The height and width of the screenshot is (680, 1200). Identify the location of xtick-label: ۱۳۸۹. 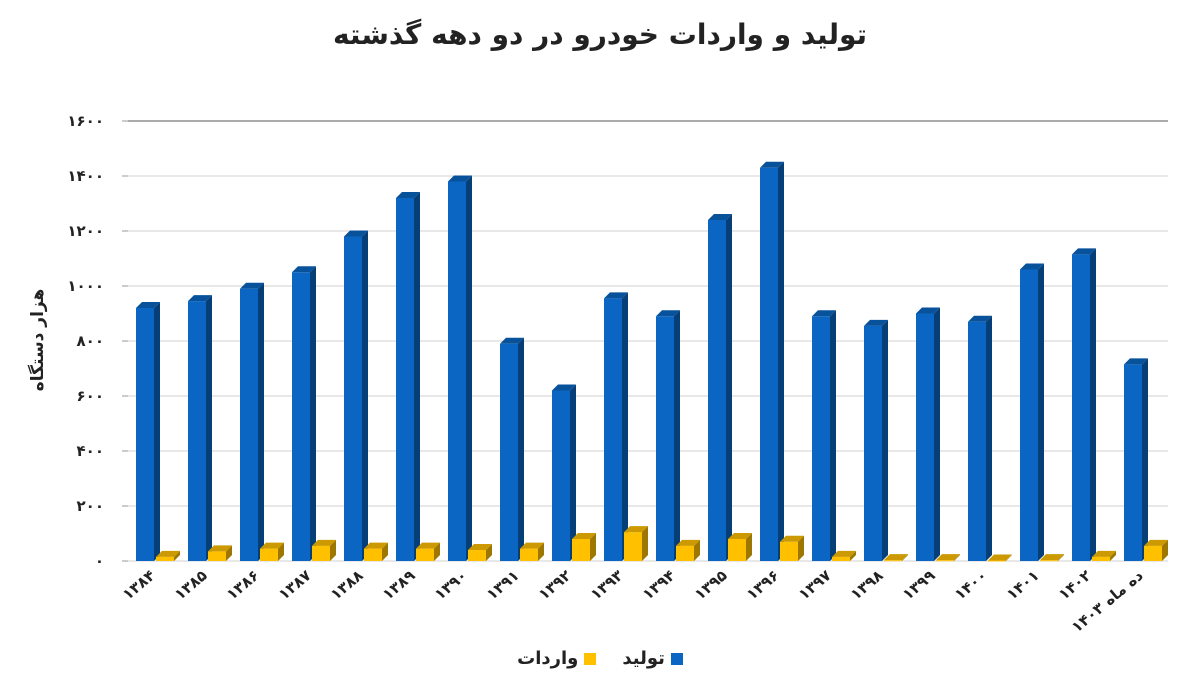
(399, 584).